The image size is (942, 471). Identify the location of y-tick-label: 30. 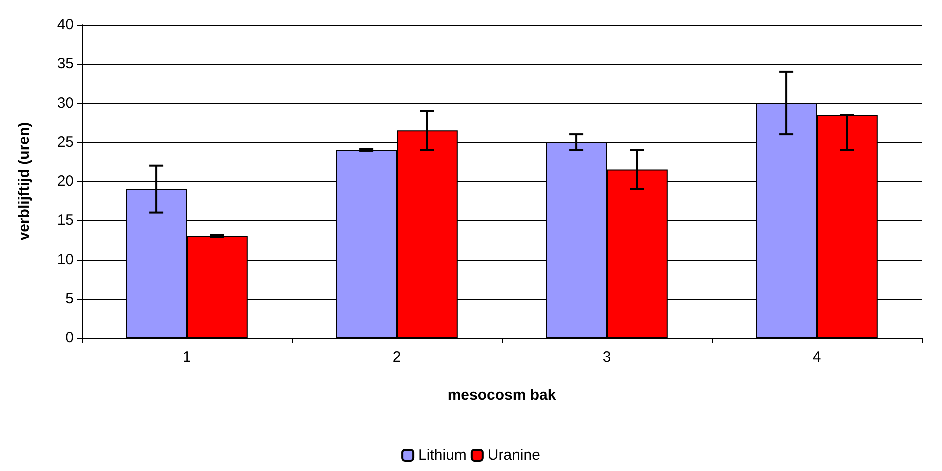
(65, 103).